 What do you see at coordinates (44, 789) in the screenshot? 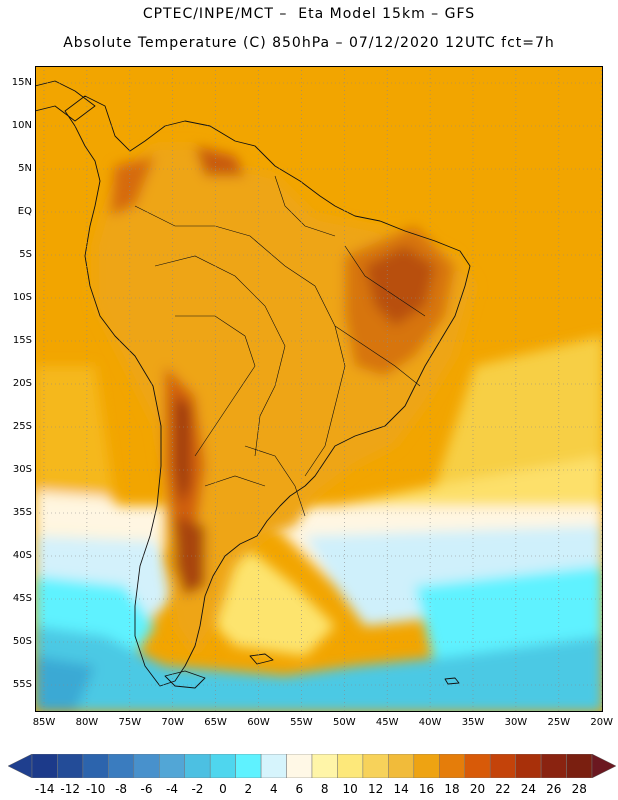
I see `colorbar-label: -14` at bounding box center [44, 789].